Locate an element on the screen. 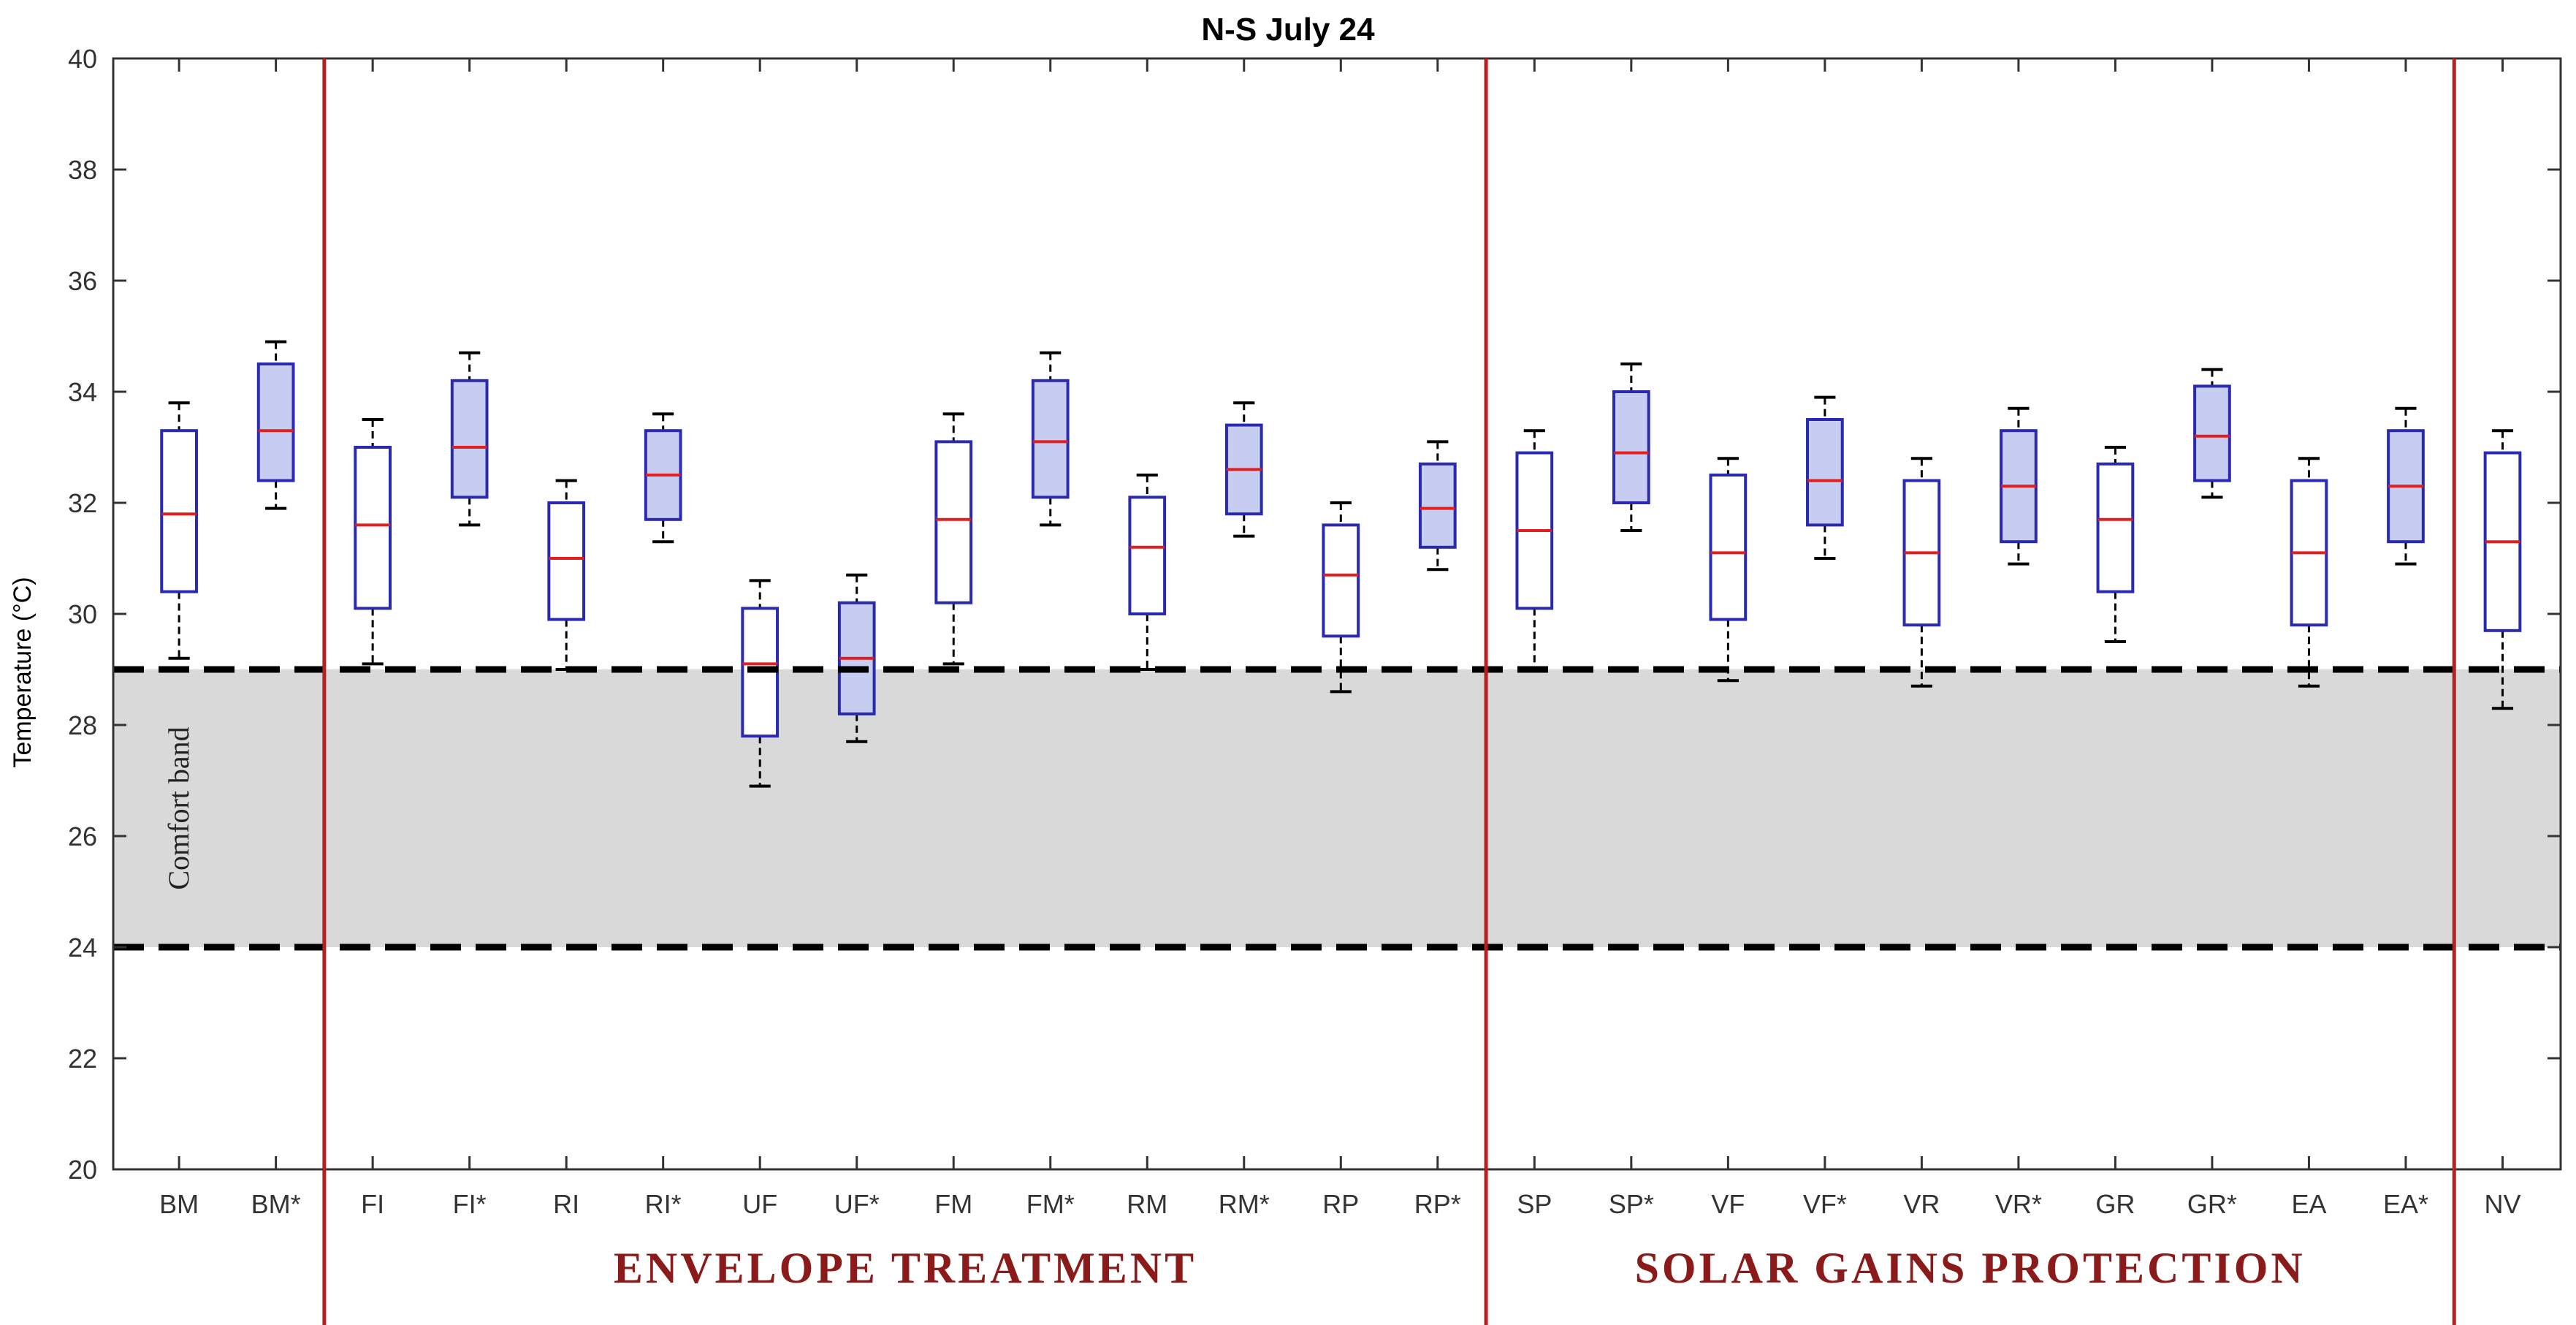 This screenshot has height=1325, width=2576. x-tick-label: FM is located at coordinates (953, 1204).